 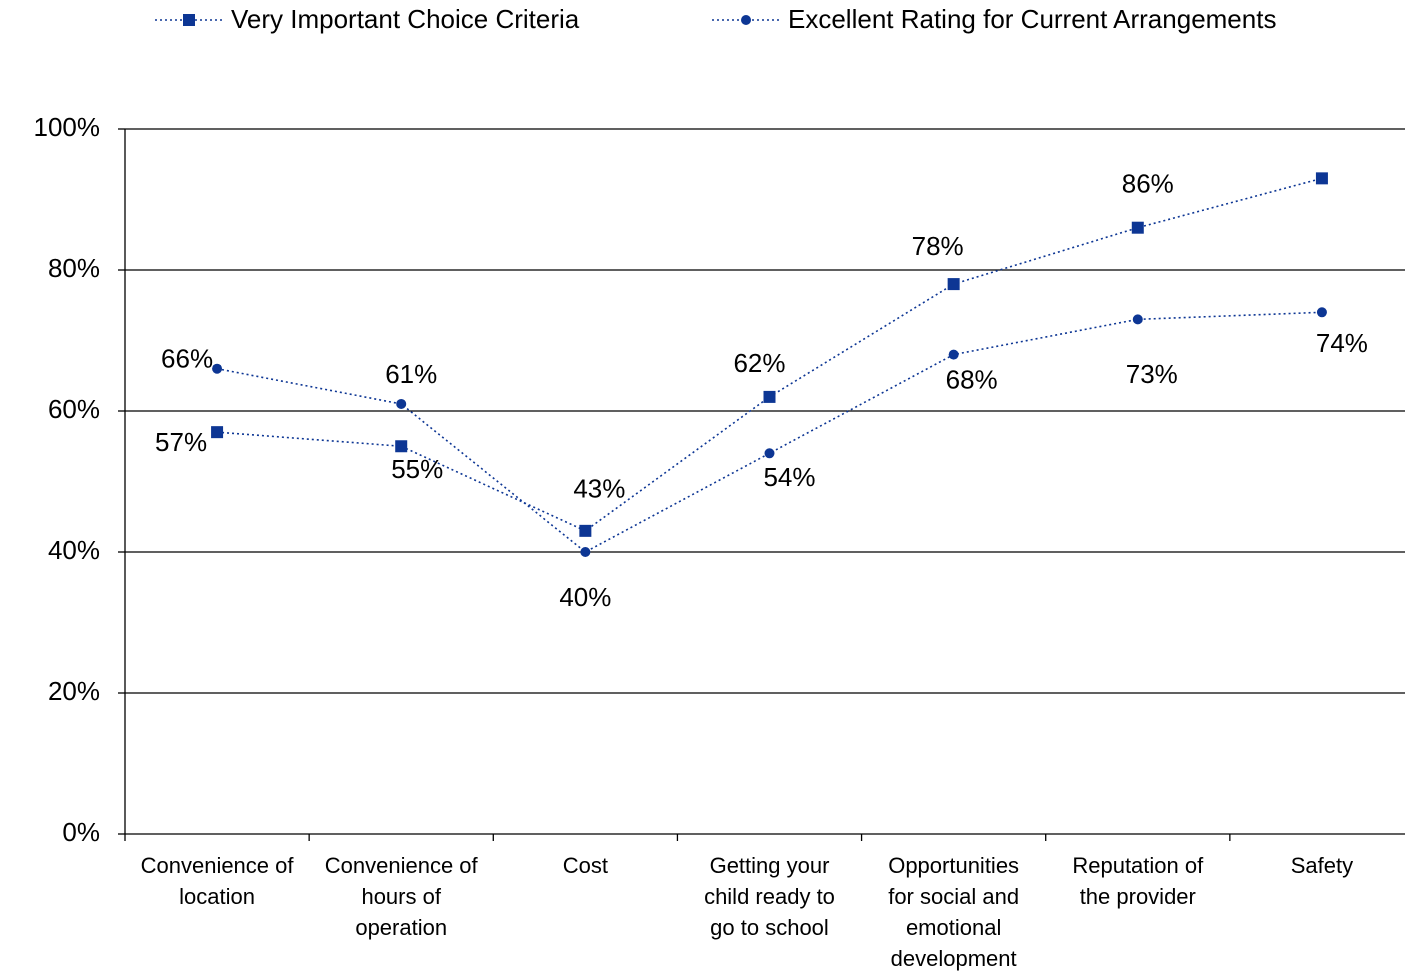 What do you see at coordinates (1148, 184) in the screenshot?
I see `data-label: 86%` at bounding box center [1148, 184].